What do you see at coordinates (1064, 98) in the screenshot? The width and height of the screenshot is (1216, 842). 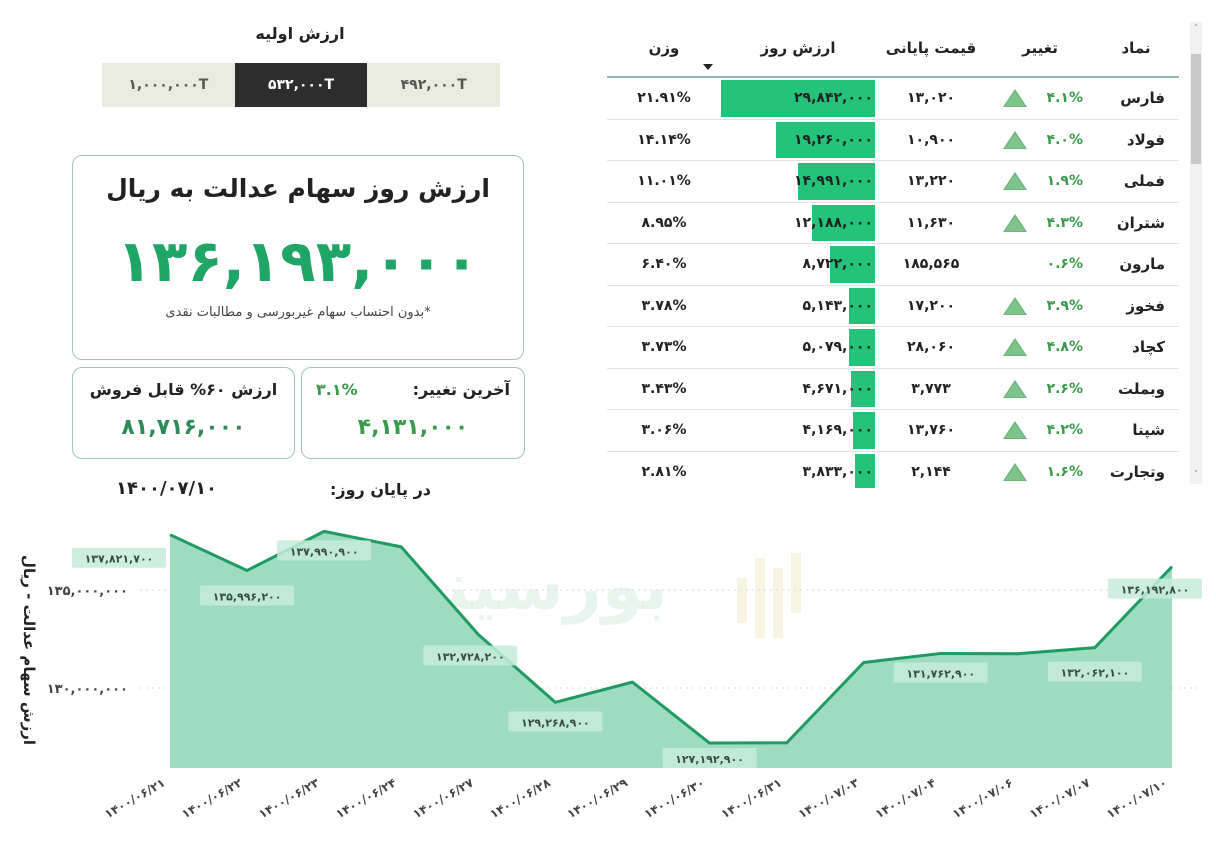 I see `change-percent: ۴.۱%` at bounding box center [1064, 98].